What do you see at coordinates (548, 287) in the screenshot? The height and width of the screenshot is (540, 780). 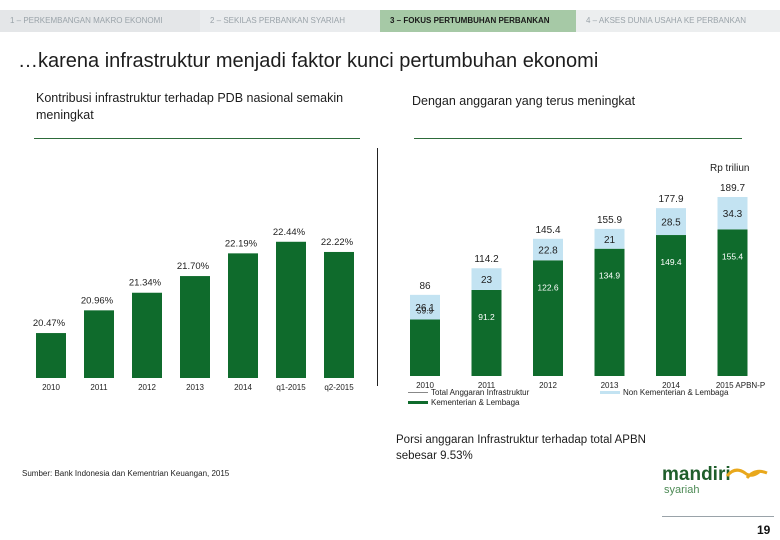 I see `budget-kl-label: 122.6` at bounding box center [548, 287].